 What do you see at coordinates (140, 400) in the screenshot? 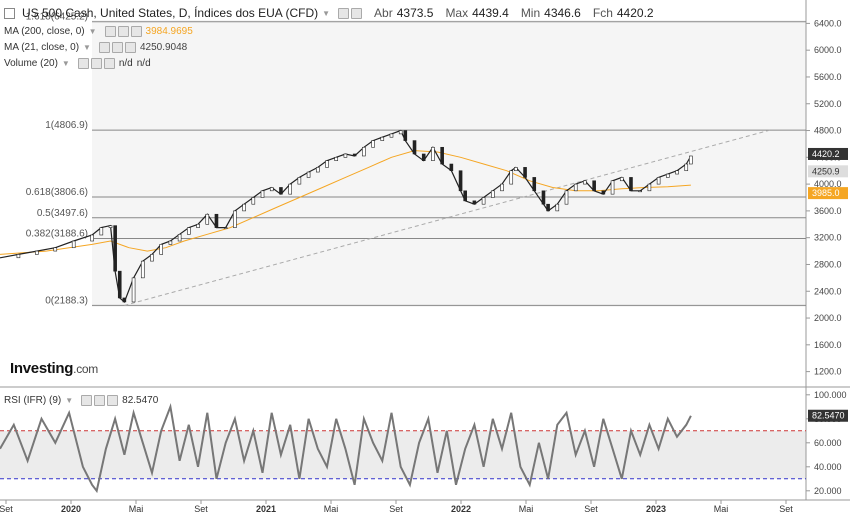
I see `rsi-value: 82.5470` at bounding box center [140, 400].